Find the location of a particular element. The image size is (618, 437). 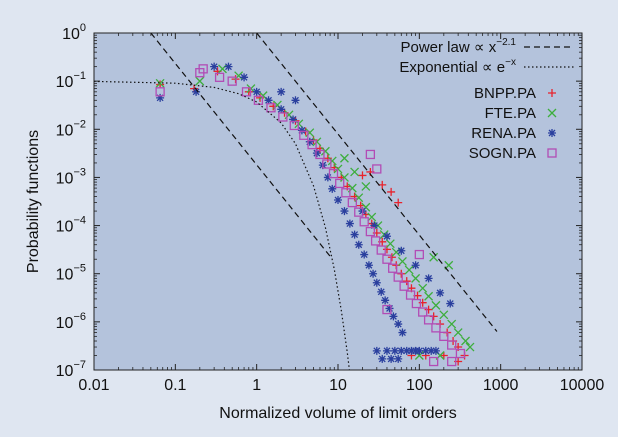

y-tick-label: 10⁰ is located at coordinates (74, 32).